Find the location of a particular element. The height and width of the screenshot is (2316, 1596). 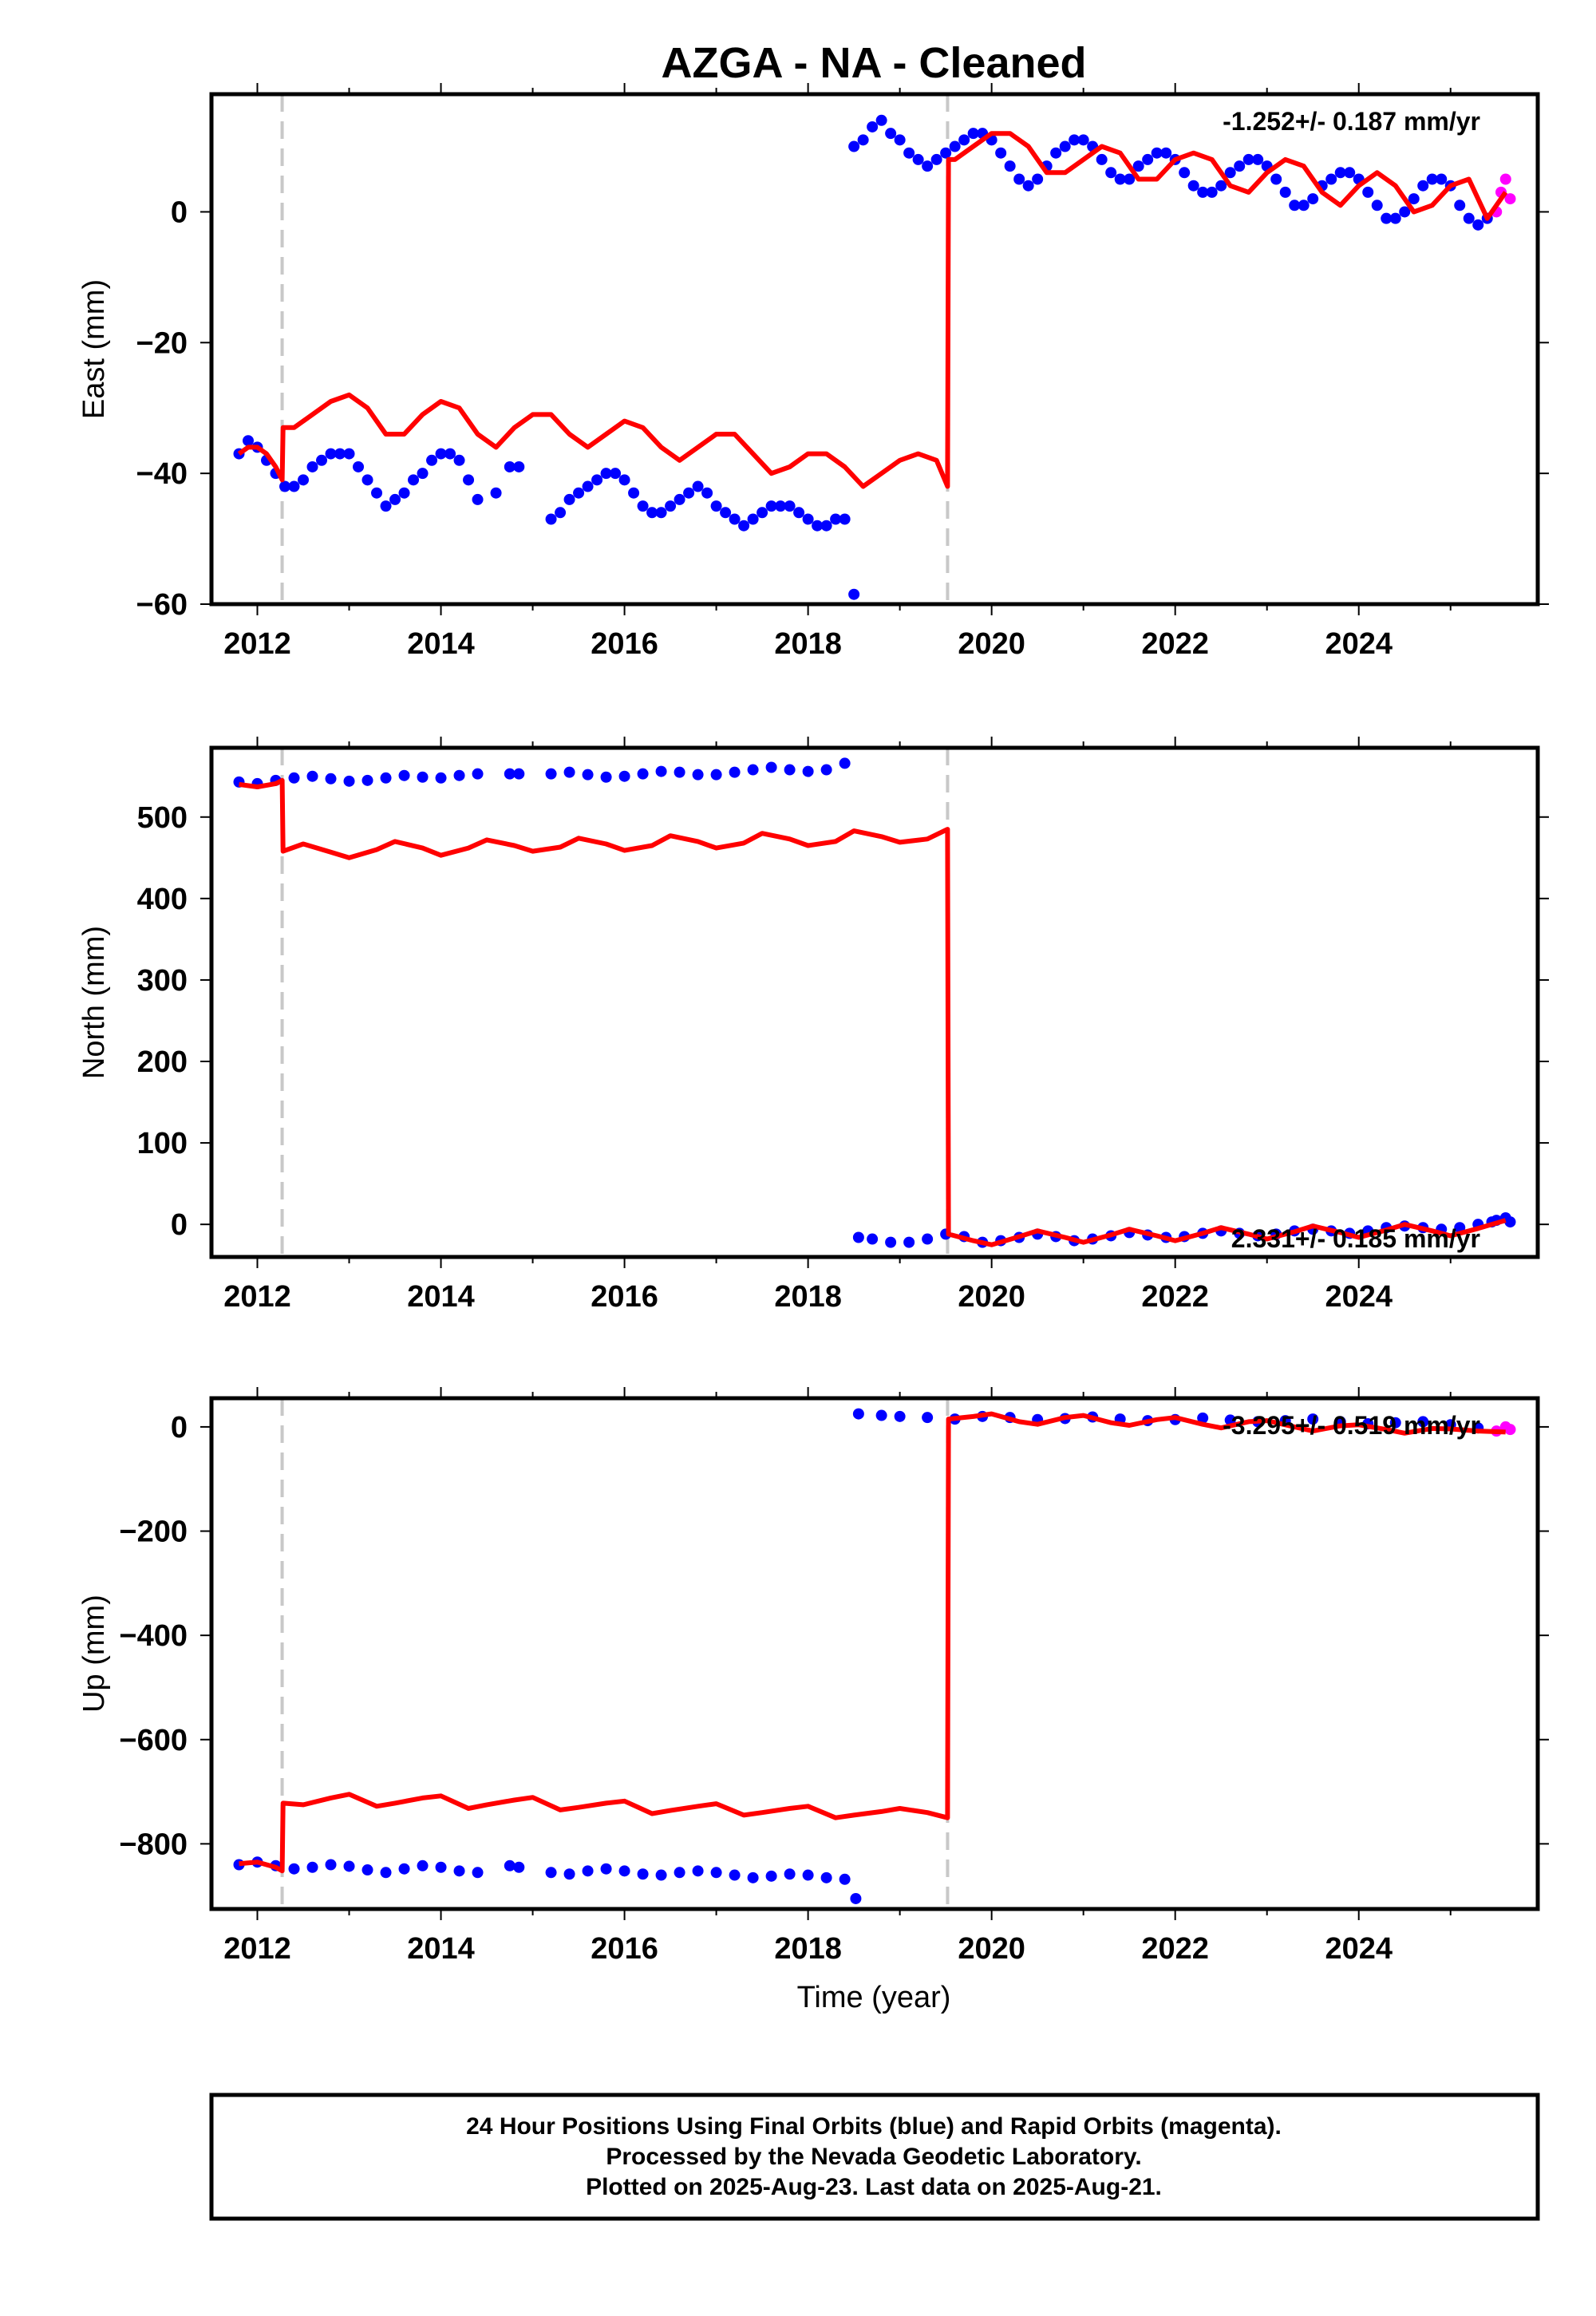

x-tick-label: 2020 is located at coordinates (991, 1297).